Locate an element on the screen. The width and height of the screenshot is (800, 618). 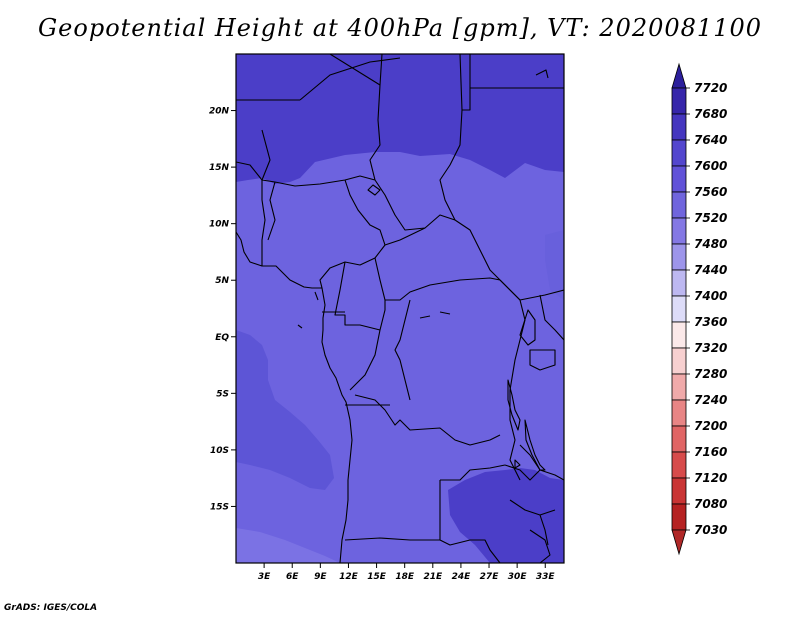
colorbar-label: 7560 is located at coordinates (710, 192).